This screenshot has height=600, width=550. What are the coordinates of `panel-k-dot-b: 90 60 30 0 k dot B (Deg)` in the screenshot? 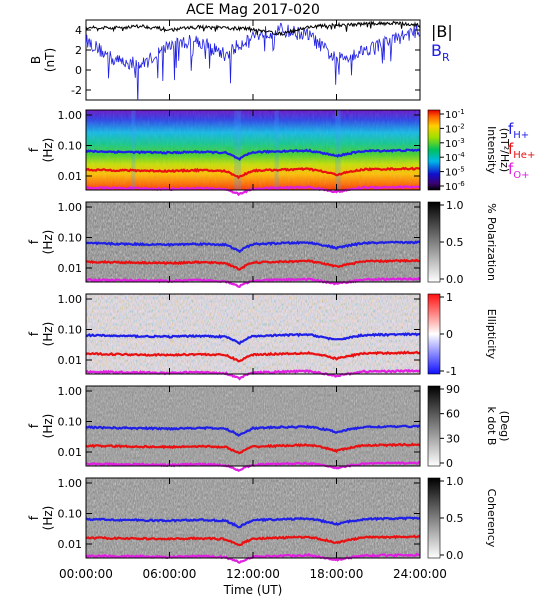 It's located at (298, 428).